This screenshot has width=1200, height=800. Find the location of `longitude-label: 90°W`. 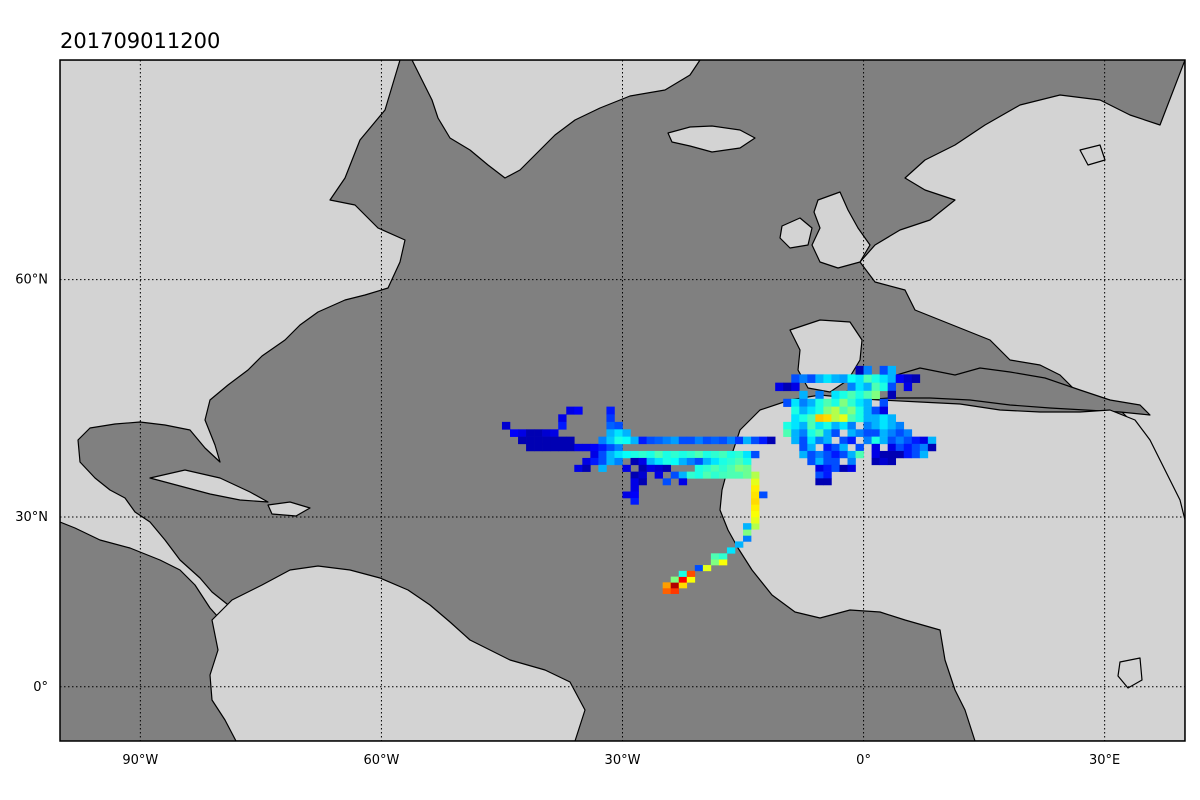

longitude-label: 90°W is located at coordinates (140, 760).